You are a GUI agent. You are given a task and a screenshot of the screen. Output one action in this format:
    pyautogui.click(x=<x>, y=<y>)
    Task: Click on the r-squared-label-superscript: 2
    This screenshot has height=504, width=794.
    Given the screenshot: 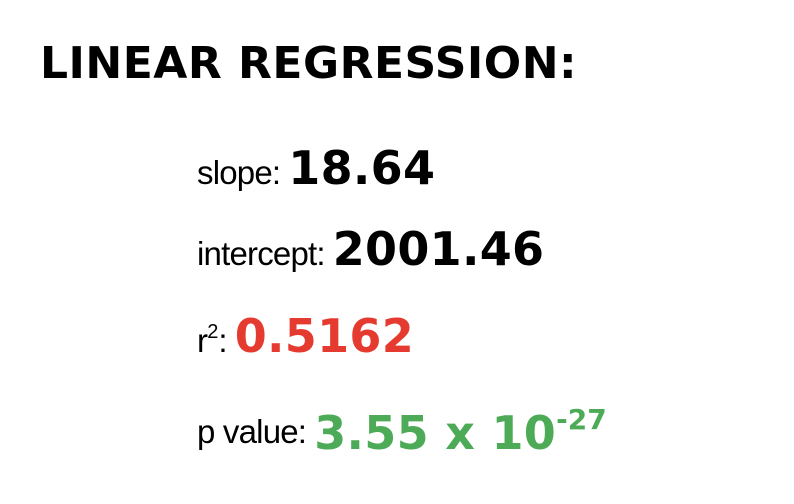 What is the action you would take?
    pyautogui.click(x=213, y=332)
    